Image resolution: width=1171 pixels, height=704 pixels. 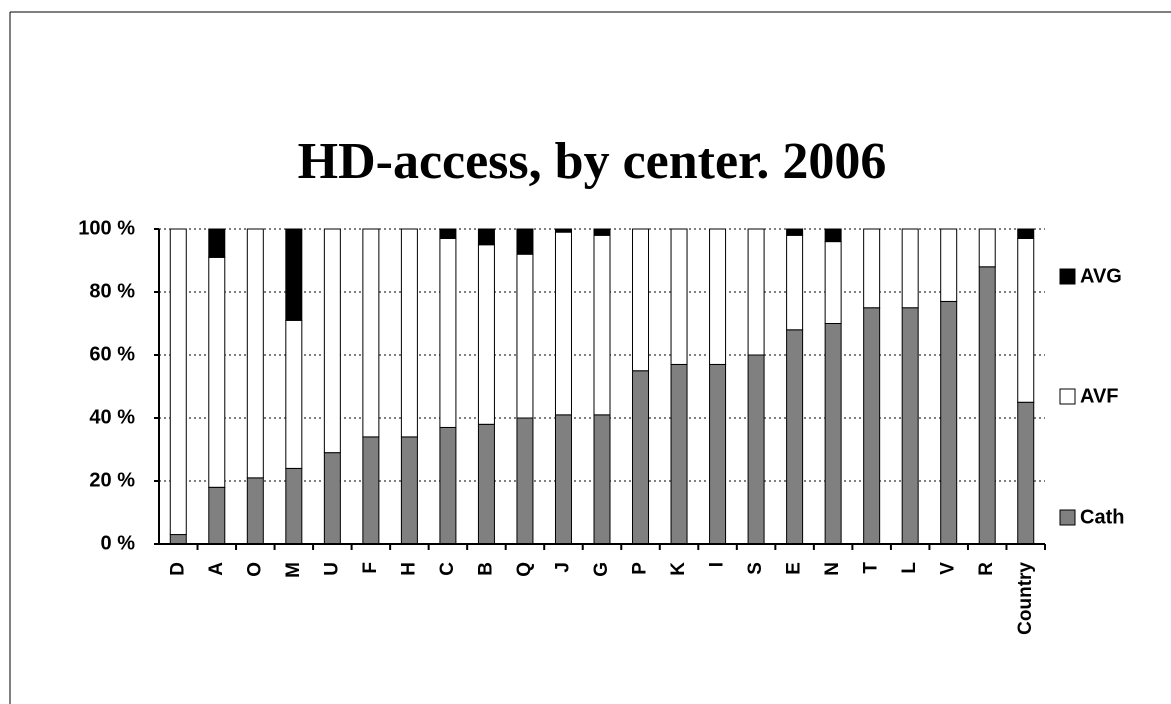 What do you see at coordinates (112, 480) in the screenshot?
I see `y-tick-label: 20 %` at bounding box center [112, 480].